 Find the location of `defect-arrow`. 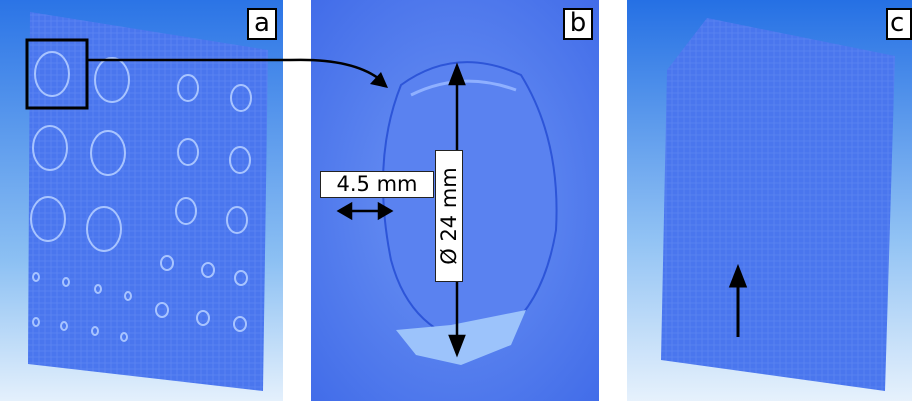

defect-arrow is located at coordinates (738, 300).